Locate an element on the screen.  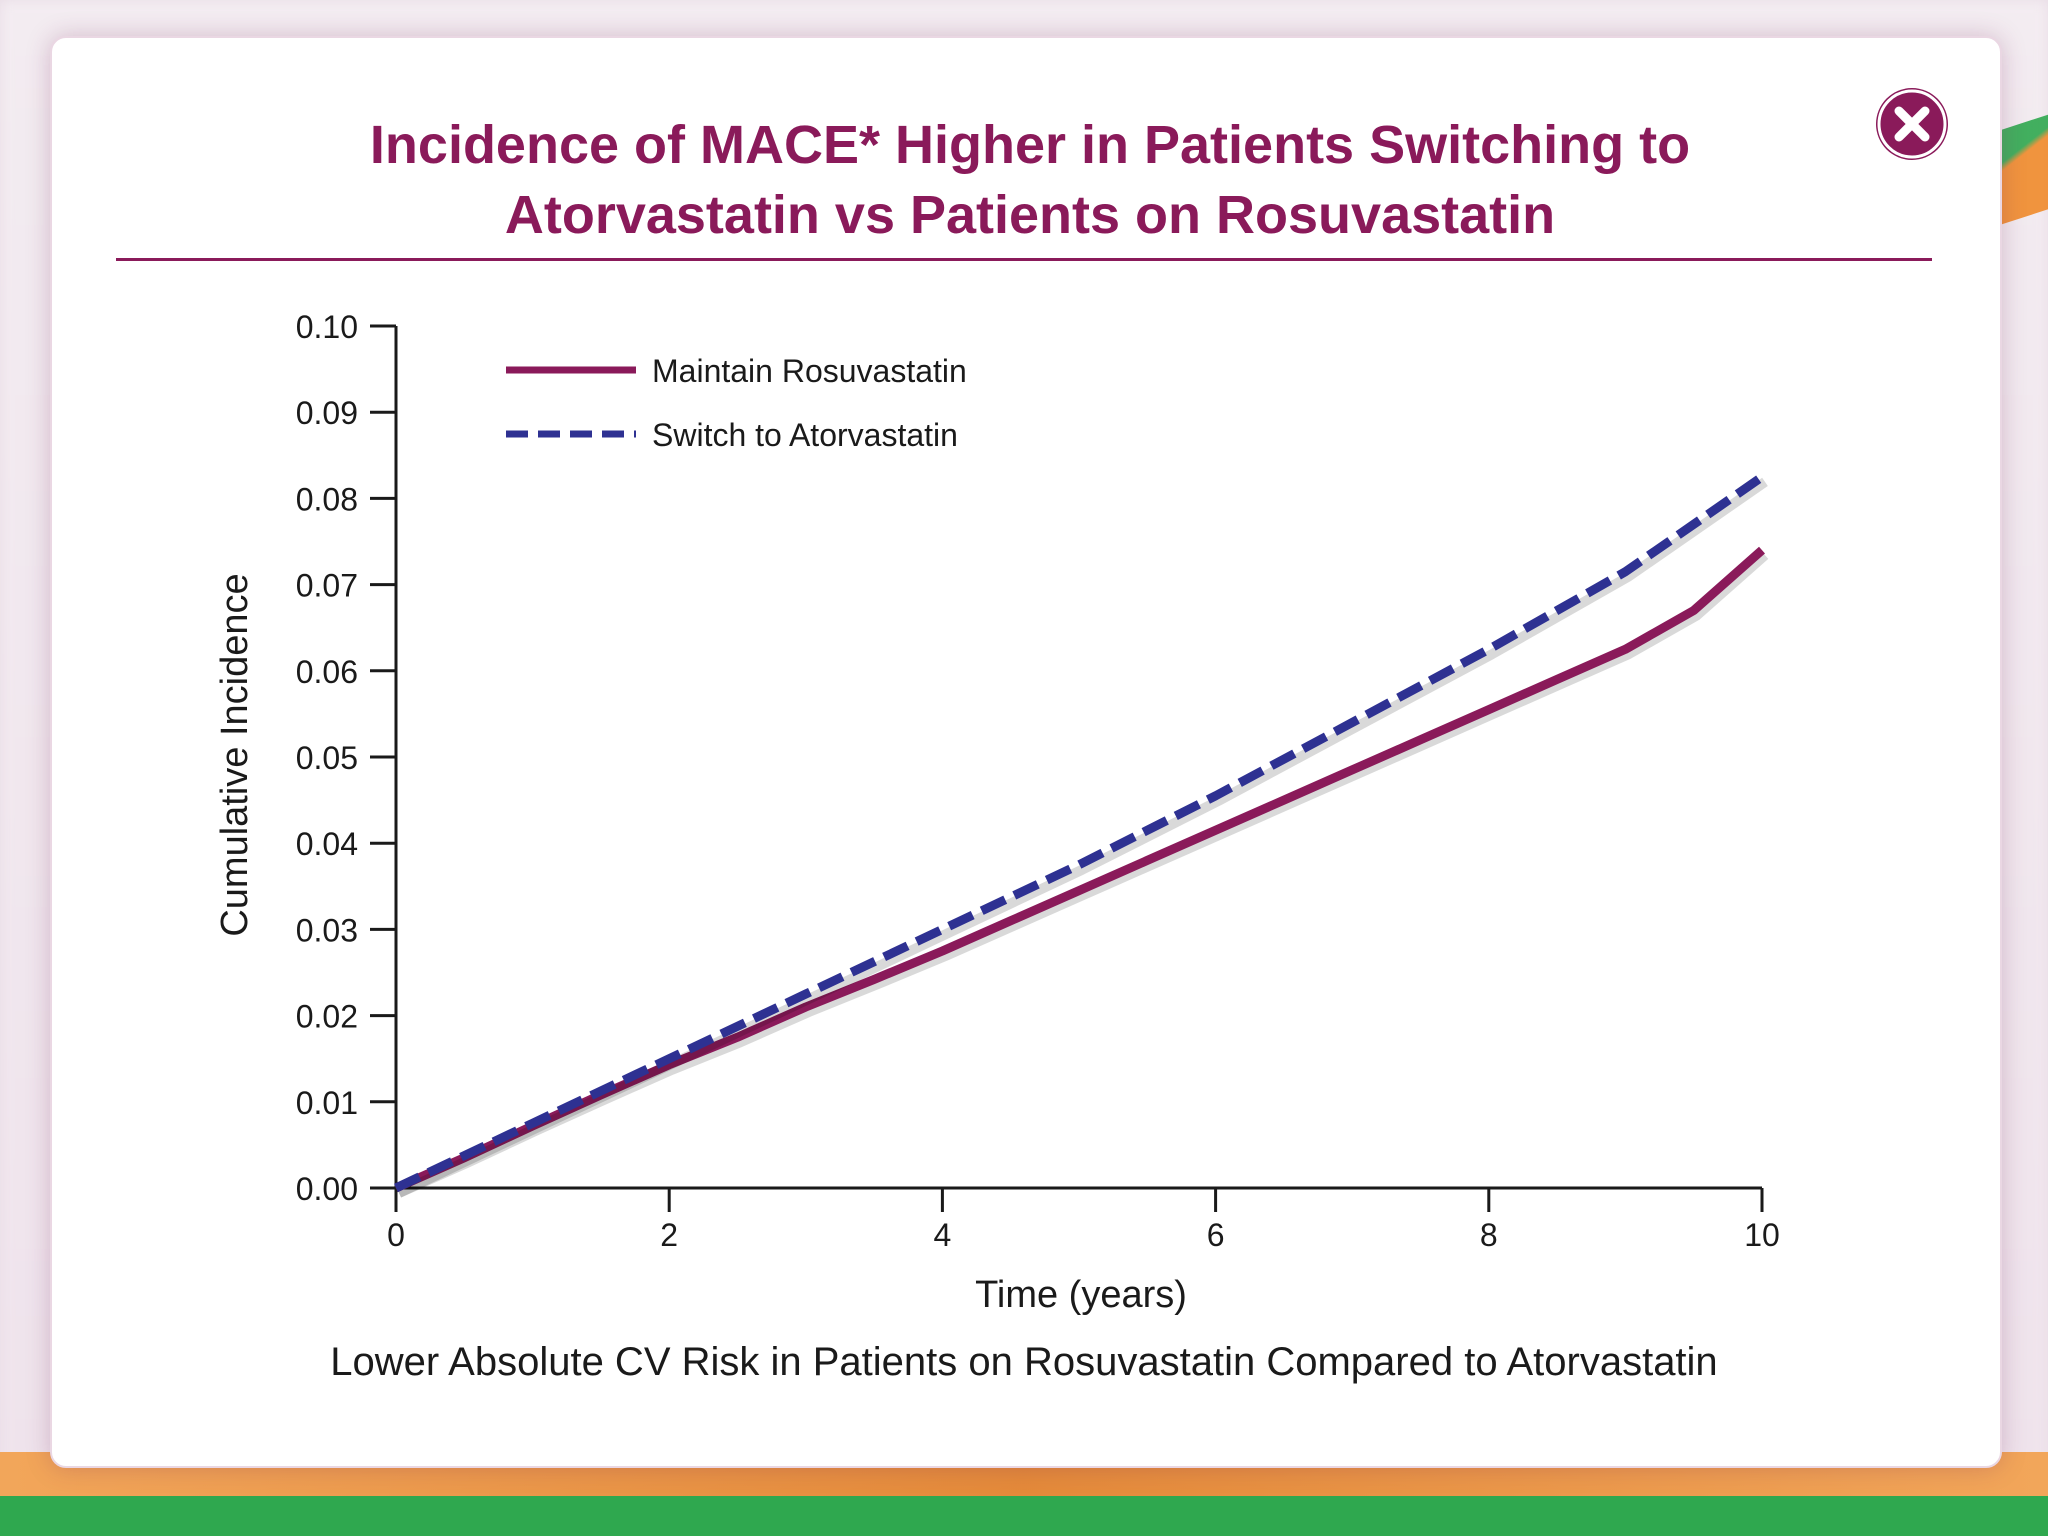
x-tick-label: 4 is located at coordinates (943, 1235).